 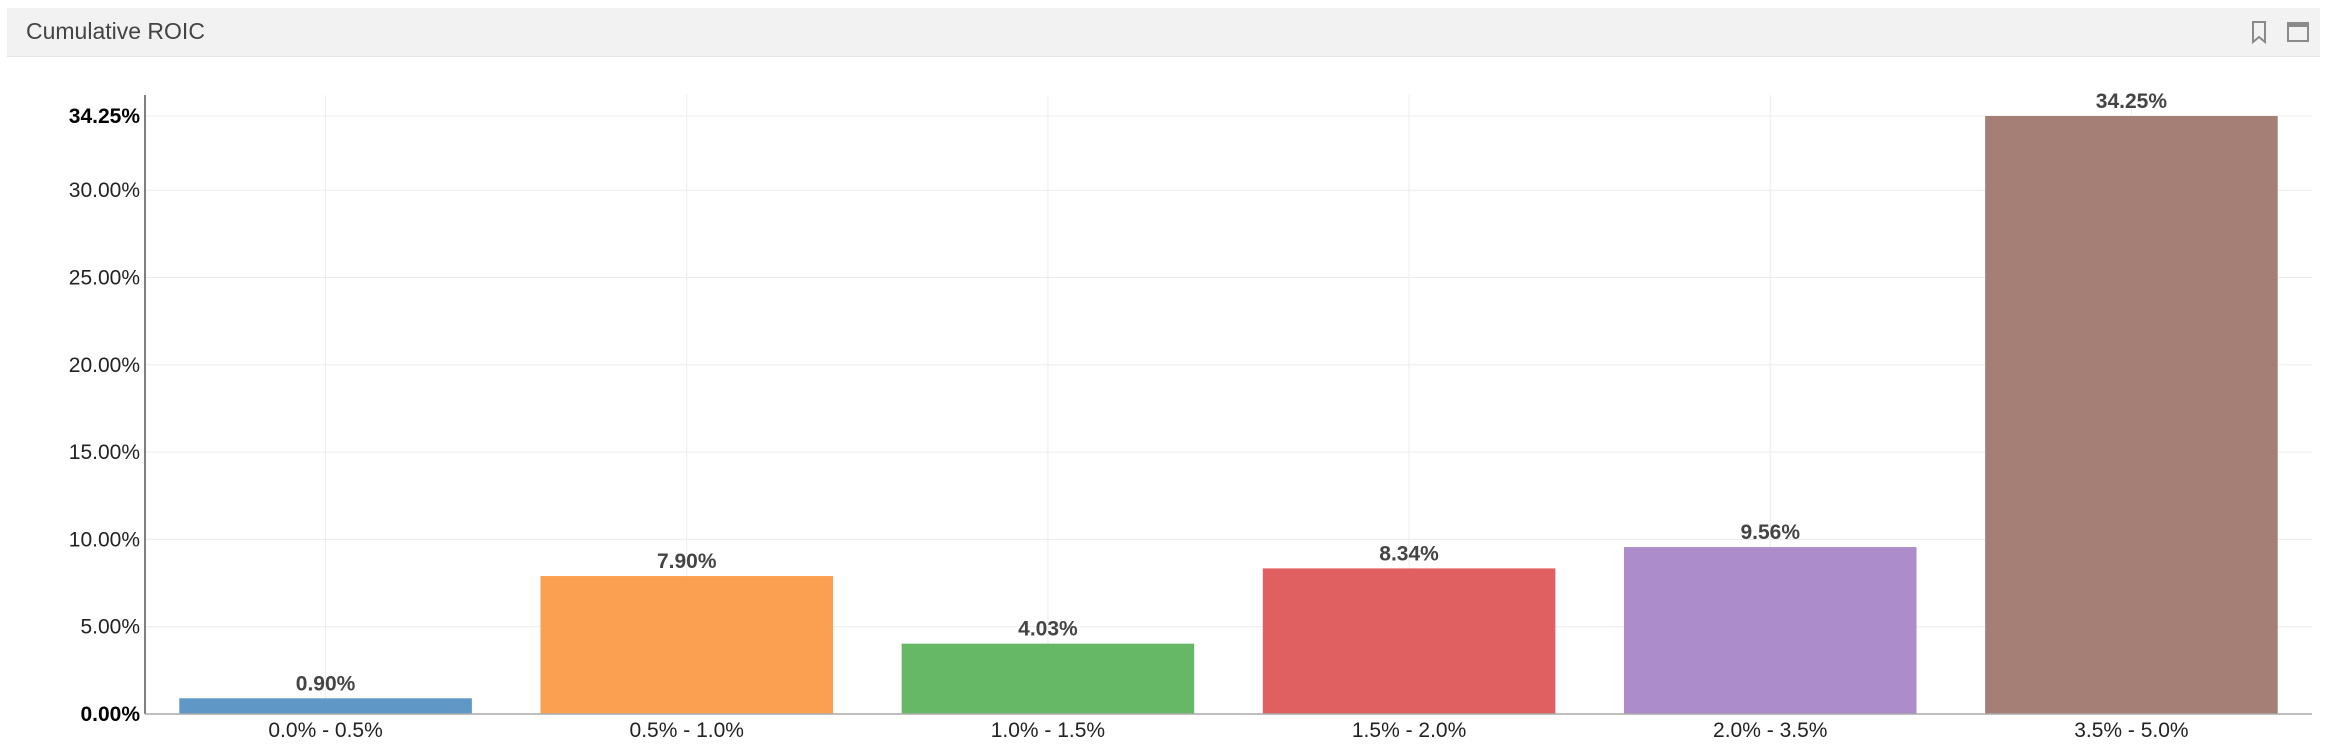 I want to click on x-tick-label: 0.5% - 1.0%, so click(x=687, y=730).